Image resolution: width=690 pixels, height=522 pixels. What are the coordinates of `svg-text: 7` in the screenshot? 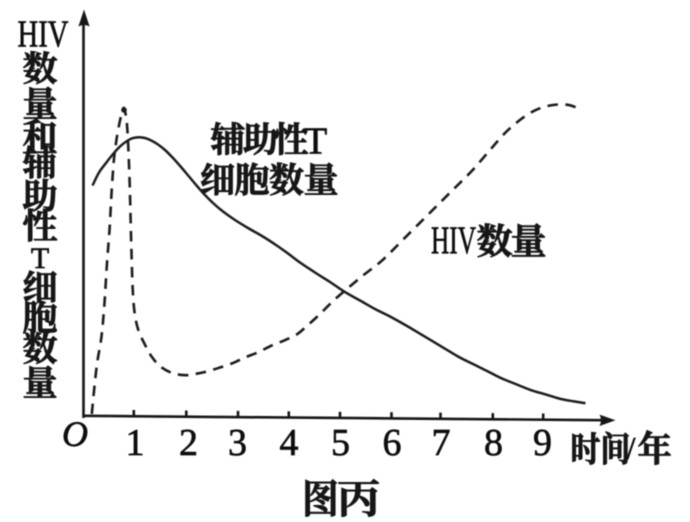 It's located at (441, 443).